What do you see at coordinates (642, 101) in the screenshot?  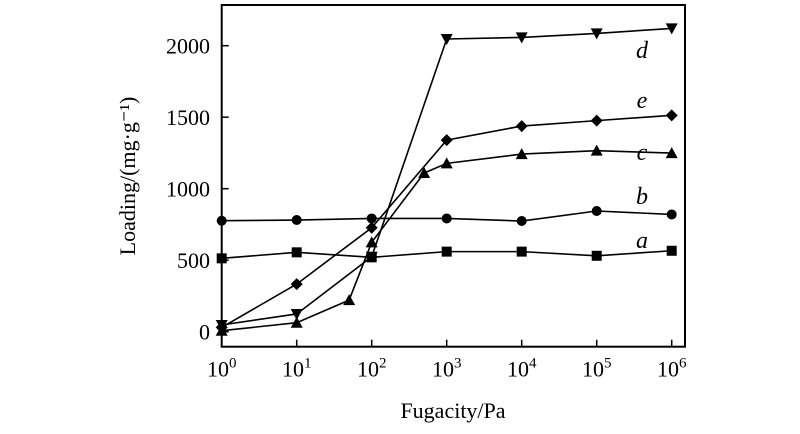 I see `series-label-e: e` at bounding box center [642, 101].